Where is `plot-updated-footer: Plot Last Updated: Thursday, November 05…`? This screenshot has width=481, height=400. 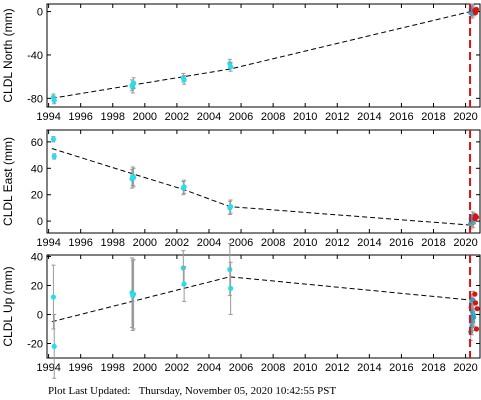
plot-updated-footer: Plot Last Updated: Thursday, November 05… is located at coordinates (192, 391).